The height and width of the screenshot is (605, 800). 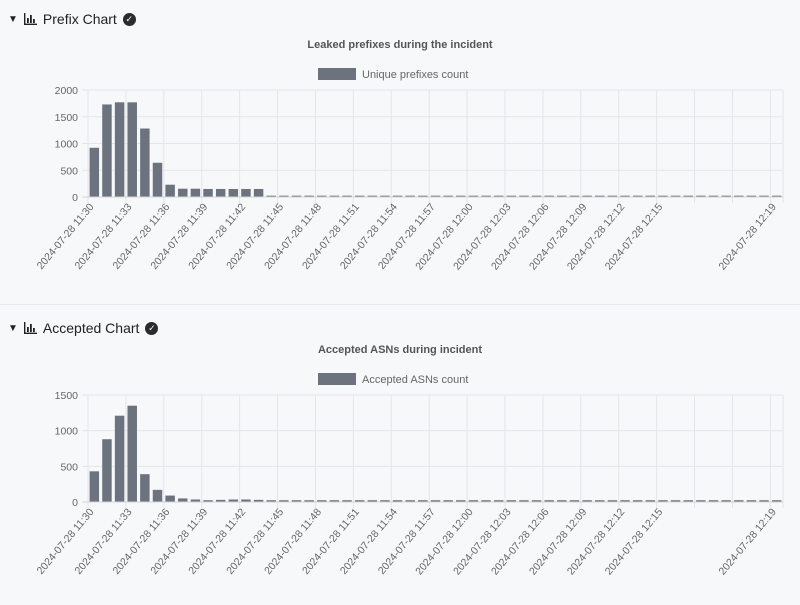 What do you see at coordinates (415, 380) in the screenshot?
I see `legend-label: Accepted ASNs count` at bounding box center [415, 380].